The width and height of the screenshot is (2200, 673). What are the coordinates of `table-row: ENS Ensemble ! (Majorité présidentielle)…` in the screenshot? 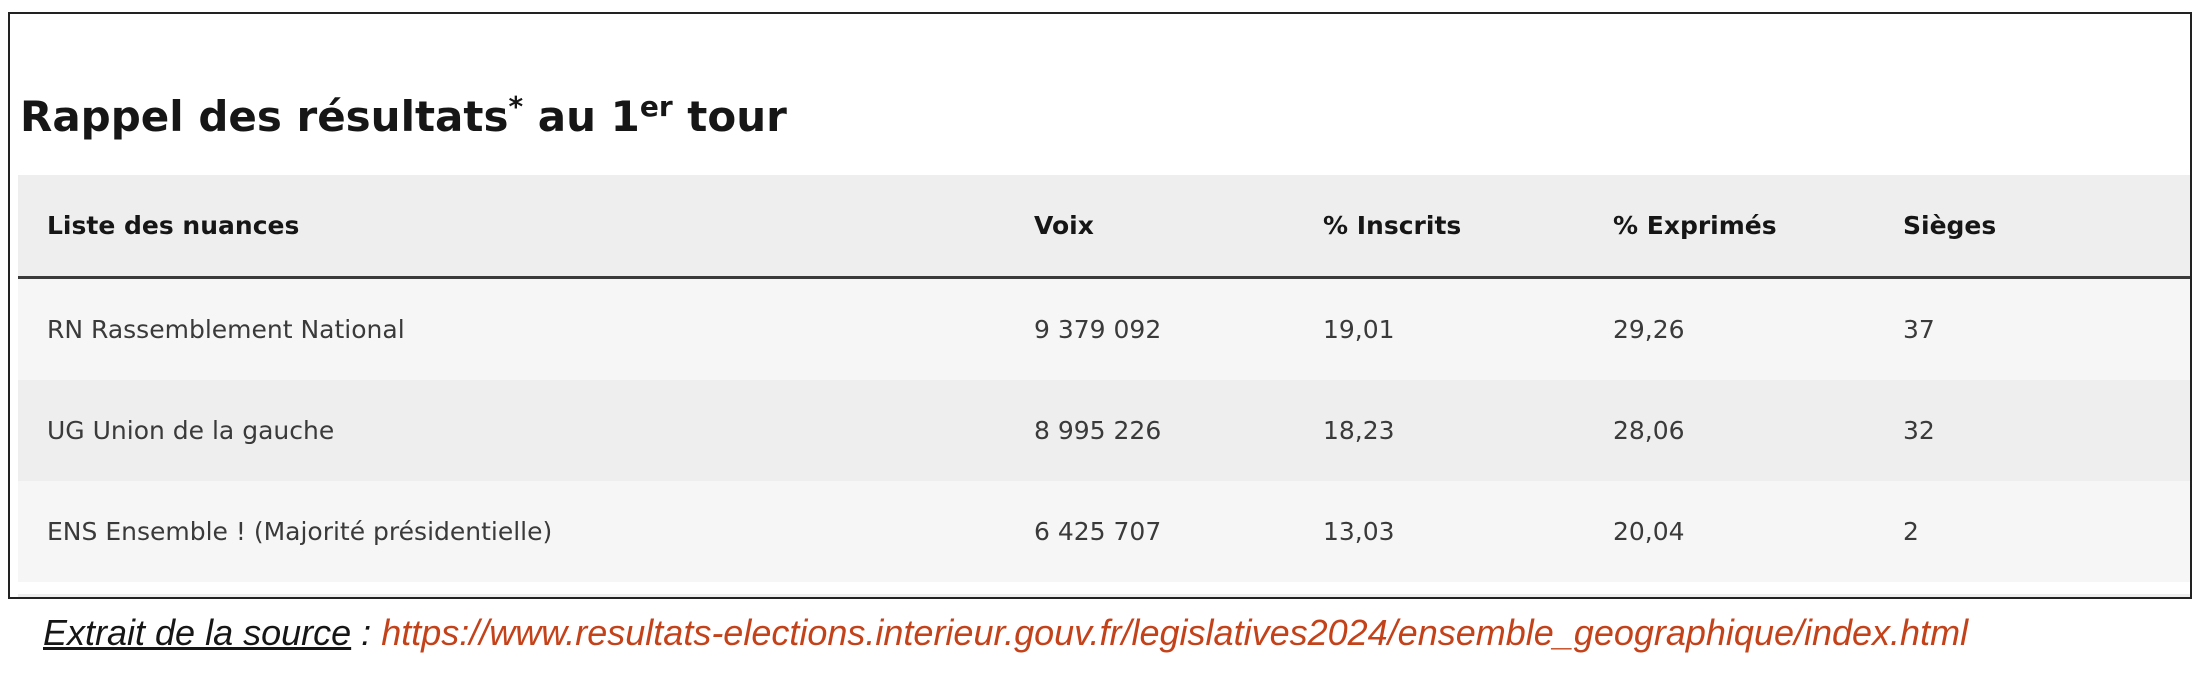 It's located at (1104, 531).